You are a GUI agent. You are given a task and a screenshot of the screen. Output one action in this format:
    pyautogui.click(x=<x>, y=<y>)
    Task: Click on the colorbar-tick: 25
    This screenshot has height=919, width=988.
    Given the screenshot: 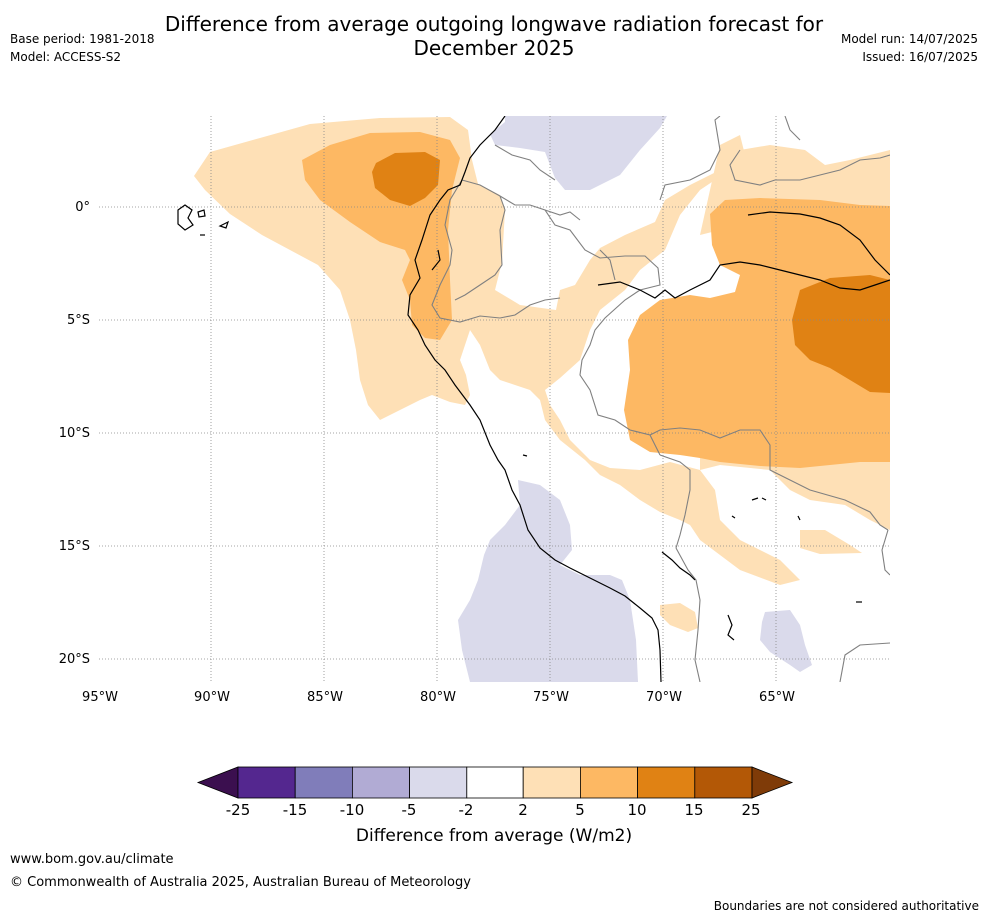 What is the action you would take?
    pyautogui.click(x=751, y=810)
    